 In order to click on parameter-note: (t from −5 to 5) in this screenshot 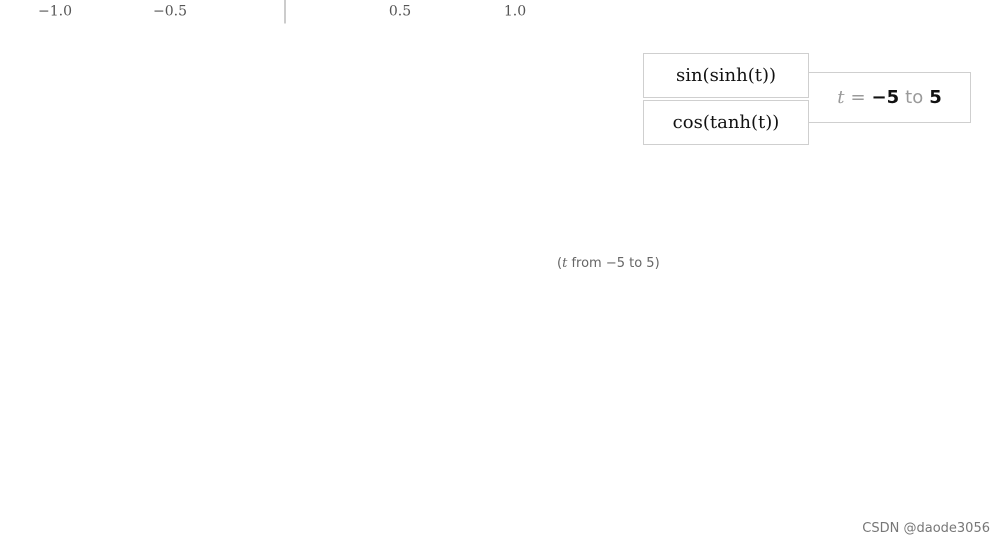, I will do `click(608, 263)`.